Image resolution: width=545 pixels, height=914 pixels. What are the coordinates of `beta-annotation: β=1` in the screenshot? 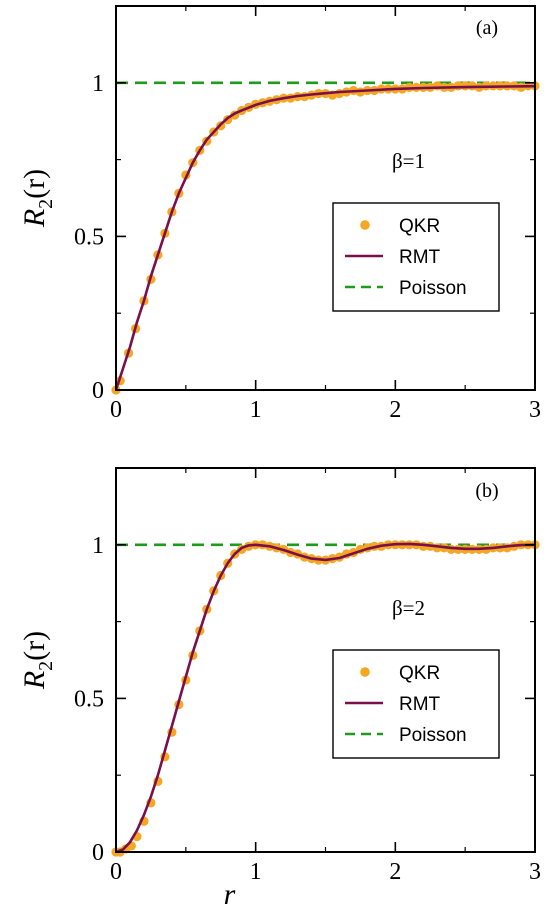 It's located at (408, 161).